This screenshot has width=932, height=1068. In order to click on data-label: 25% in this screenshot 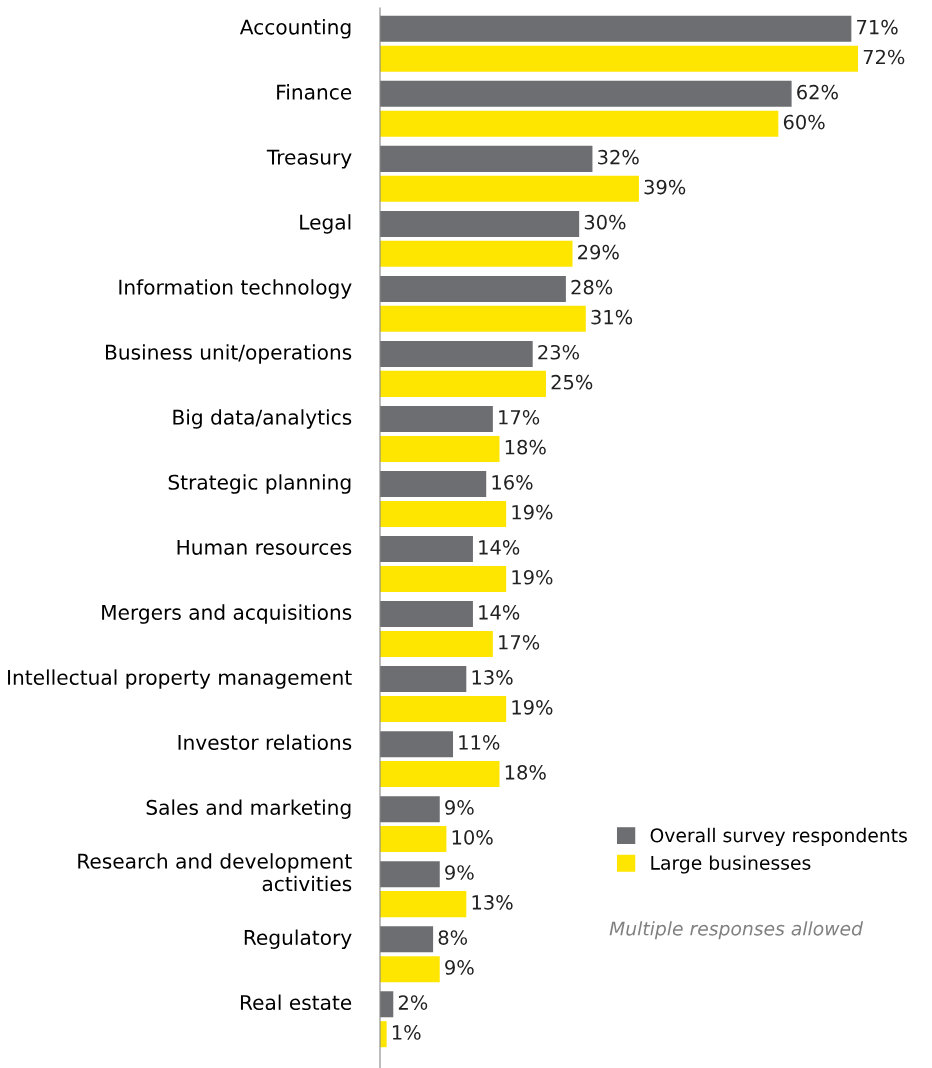, I will do `click(572, 382)`.